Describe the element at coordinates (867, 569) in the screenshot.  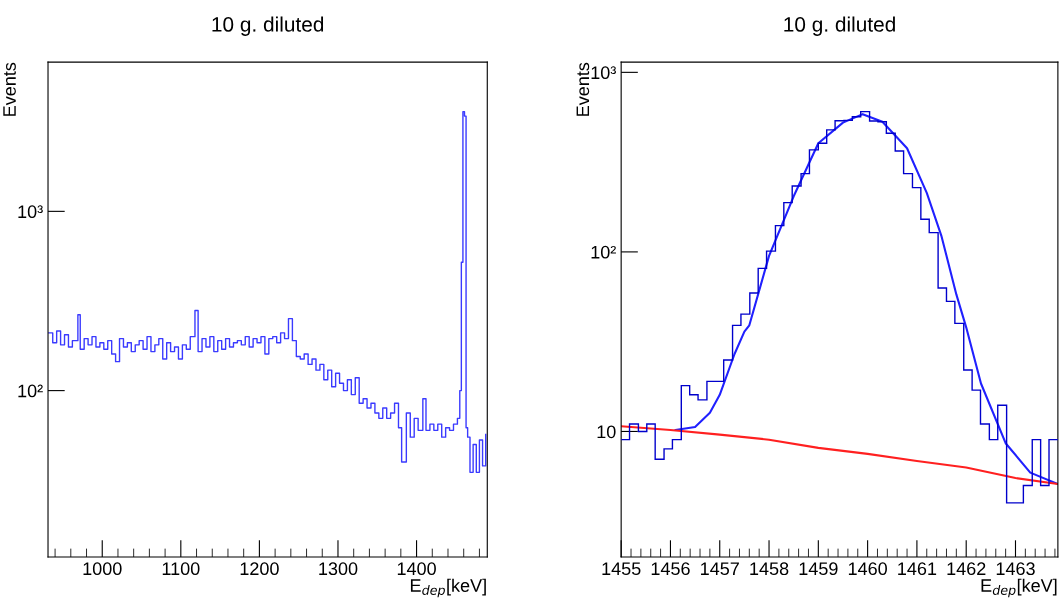
I see `x-tick-label: 1460` at that location.